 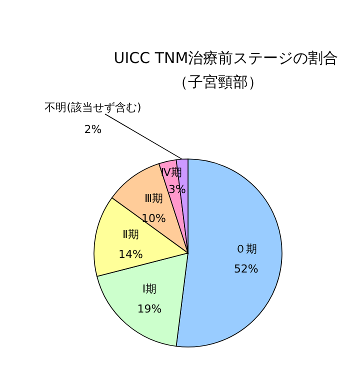 I want to click on slice-label: Ⅰ期, so click(x=149, y=289).